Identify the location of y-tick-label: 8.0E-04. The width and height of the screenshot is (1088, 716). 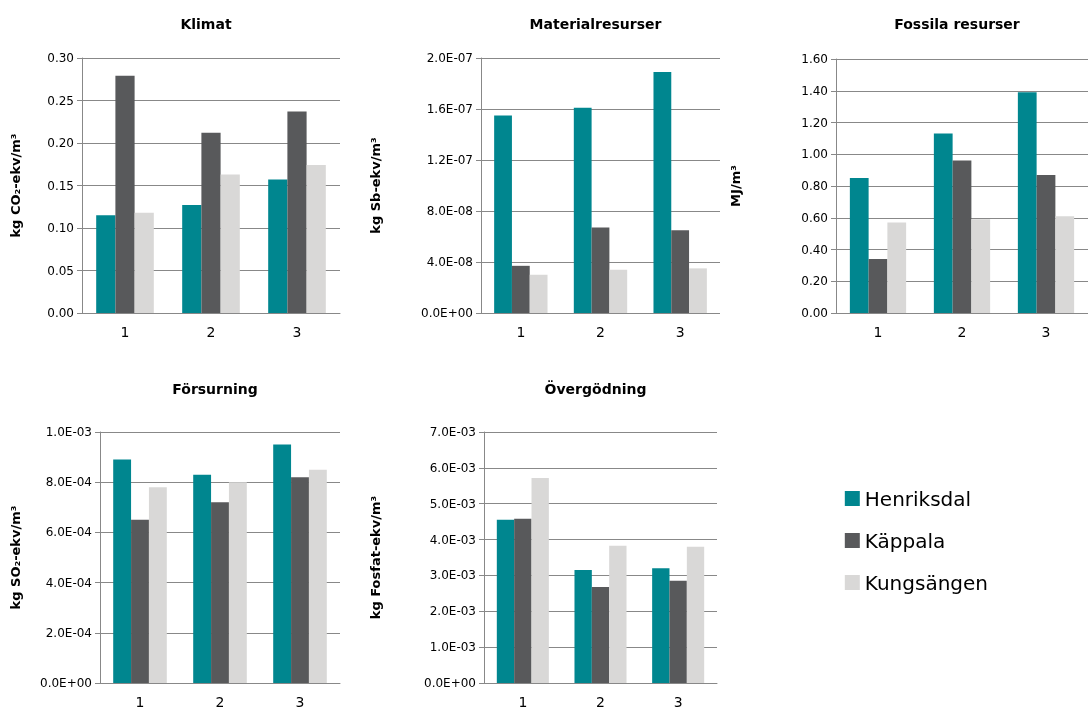
(68, 482).